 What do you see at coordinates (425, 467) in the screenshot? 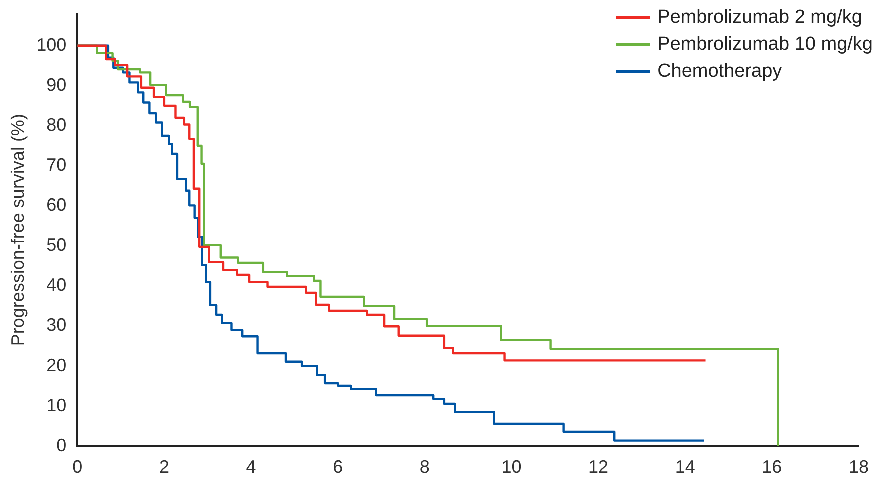
I see `x-tick-label: 8` at bounding box center [425, 467].